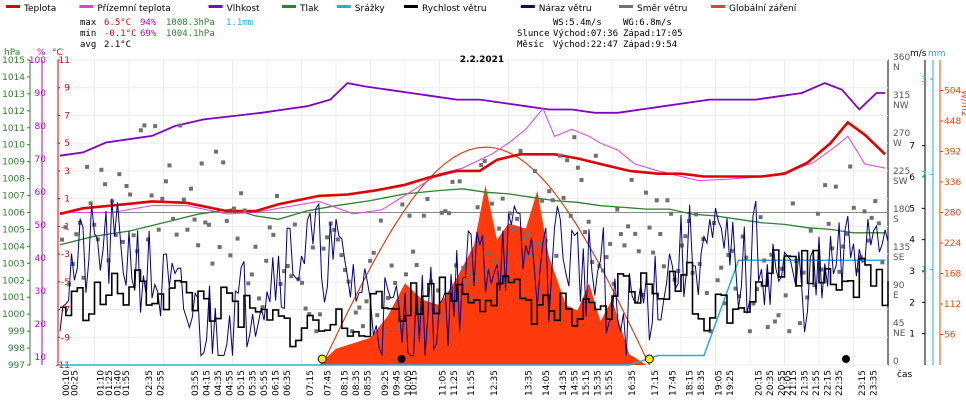 Image resolution: width=966 pixels, height=400 pixels. I want to click on x-tick-label: 15:55, so click(610, 383).